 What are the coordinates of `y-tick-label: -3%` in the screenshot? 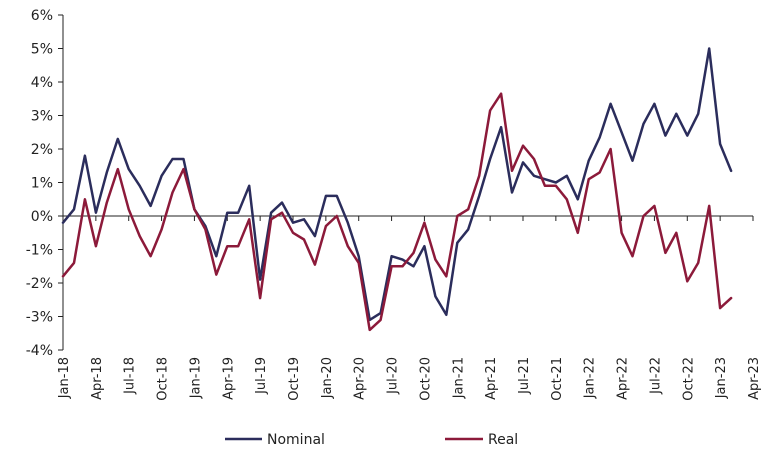 It's located at (39, 318).